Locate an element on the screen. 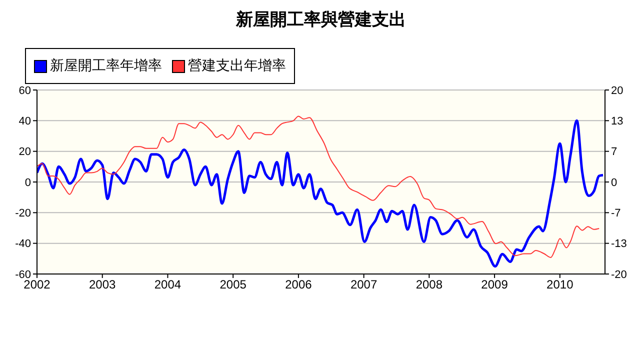 Image resolution: width=642 pixels, height=341 pixels. x-tick-label: 2008 is located at coordinates (429, 285).